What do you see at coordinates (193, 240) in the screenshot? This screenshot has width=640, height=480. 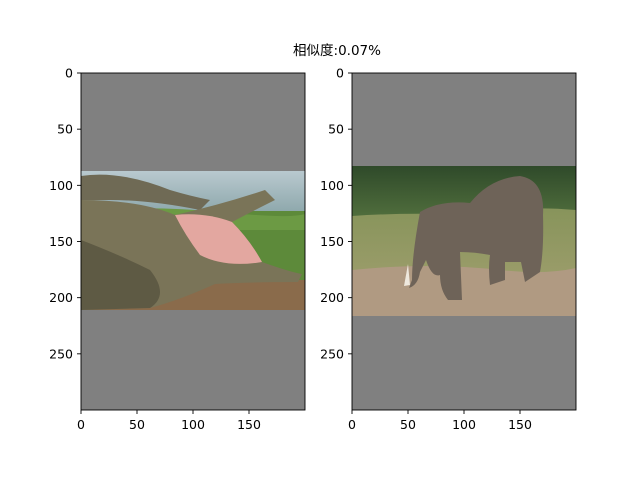 I see `crocodile-image` at bounding box center [193, 240].